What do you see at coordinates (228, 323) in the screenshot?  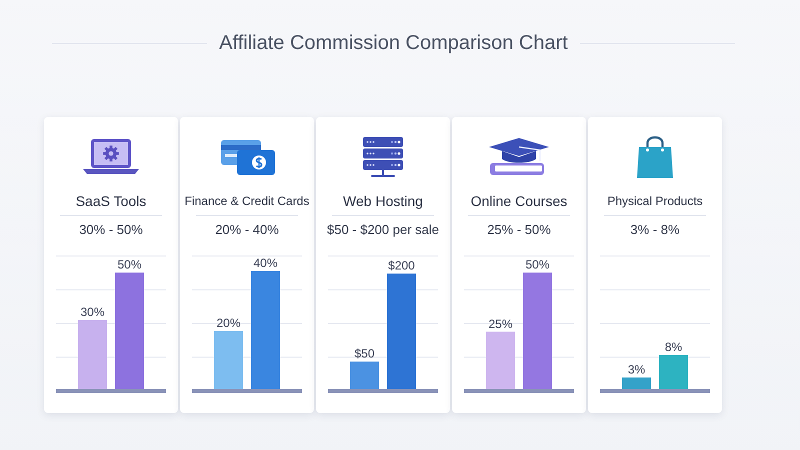 I see `data-label: 20%` at bounding box center [228, 323].